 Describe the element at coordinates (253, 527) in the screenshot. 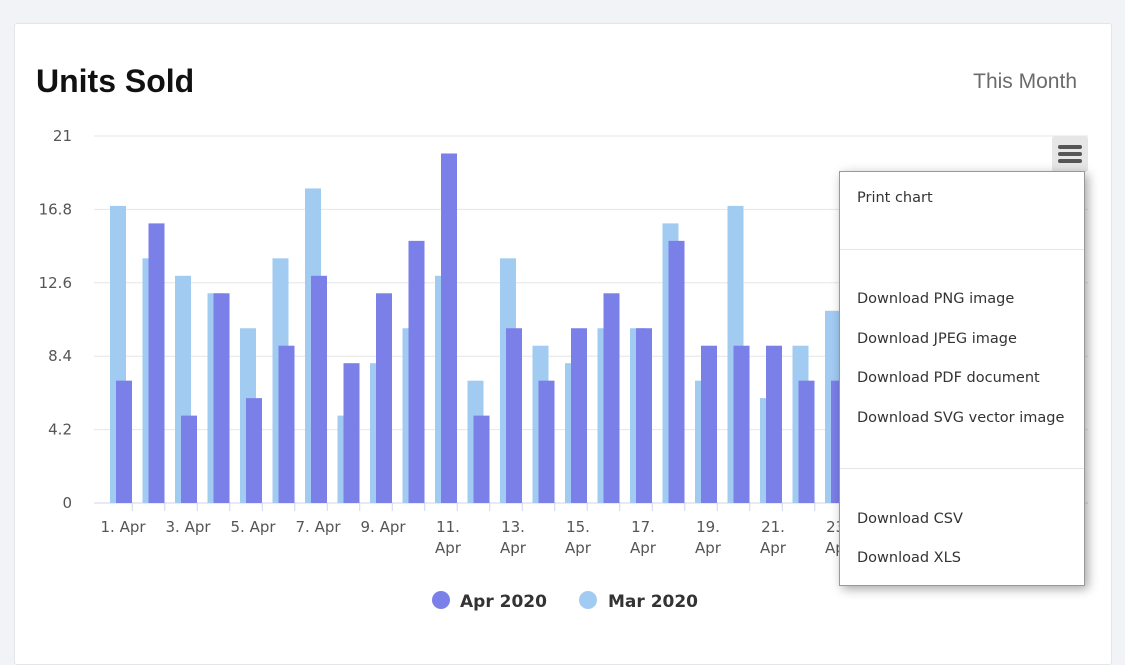

I see `x-tick-label: 5. Apr` at that location.